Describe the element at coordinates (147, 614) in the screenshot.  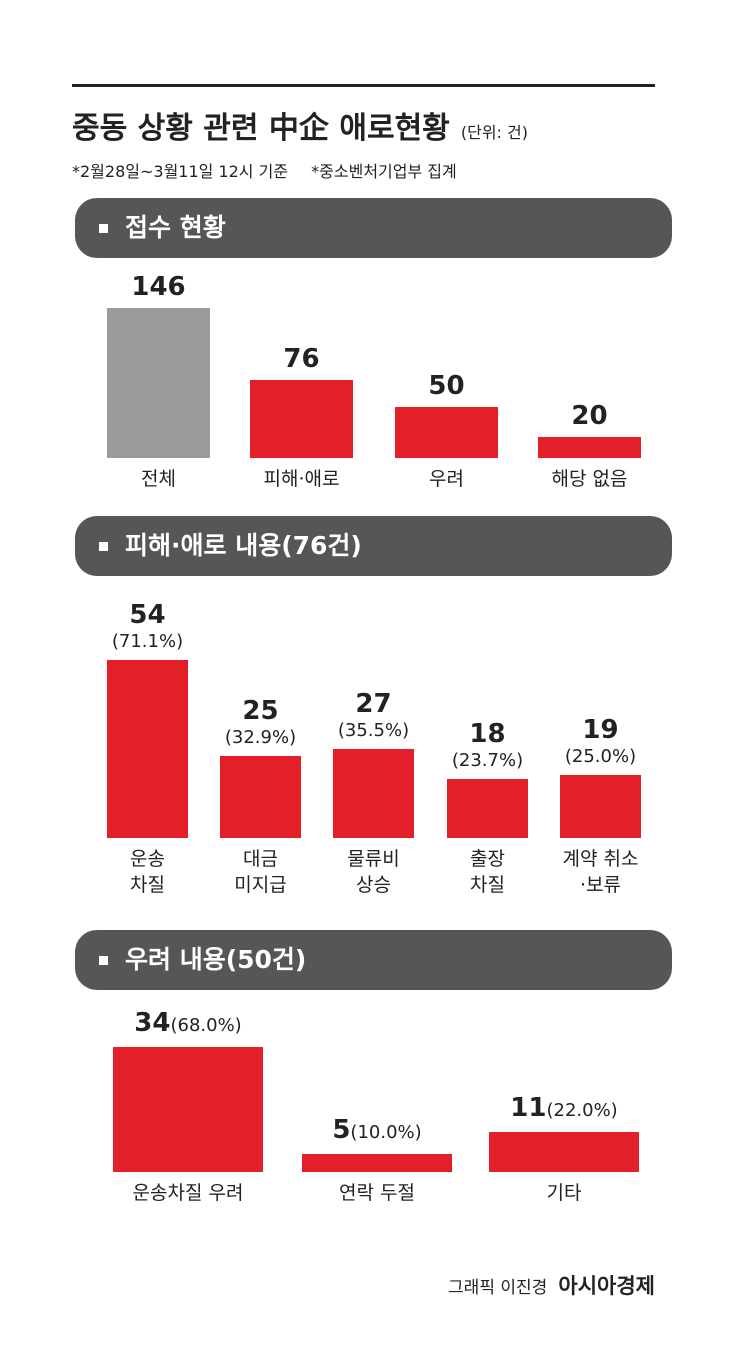
I see `value-label: 54` at that location.